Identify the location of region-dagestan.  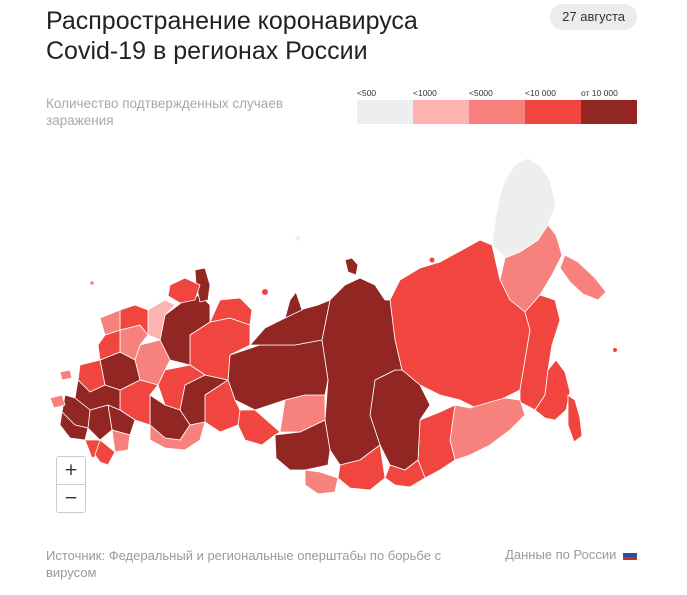
(105, 452).